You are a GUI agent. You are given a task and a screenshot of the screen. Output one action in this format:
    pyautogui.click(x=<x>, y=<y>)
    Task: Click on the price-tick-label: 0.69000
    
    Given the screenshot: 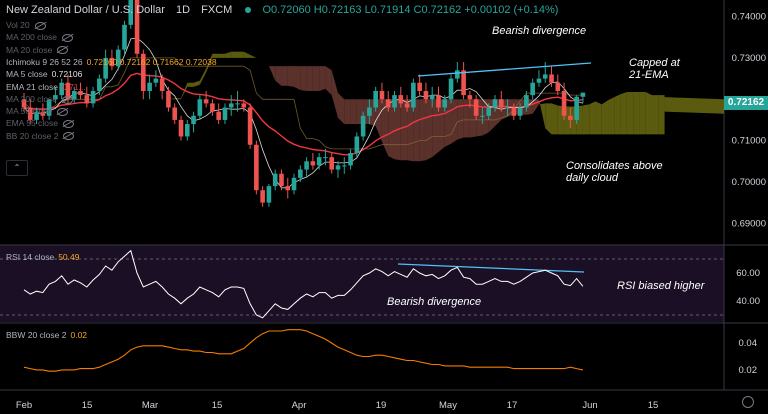 What is the action you would take?
    pyautogui.click(x=749, y=223)
    